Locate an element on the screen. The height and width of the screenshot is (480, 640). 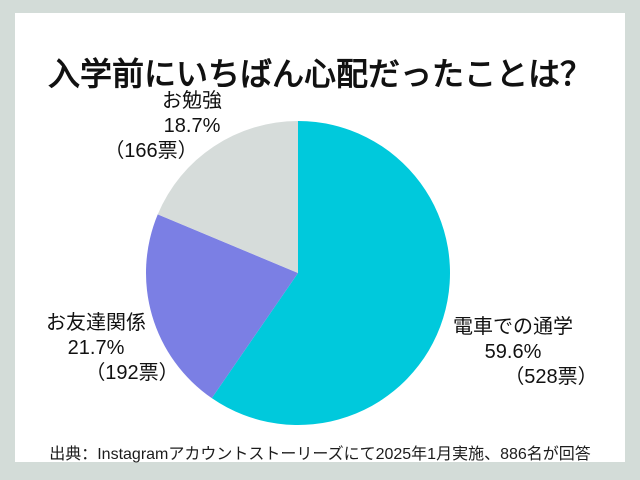
pie-label-train: 電車での通学 59.6% （528票） is located at coordinates (525, 352).